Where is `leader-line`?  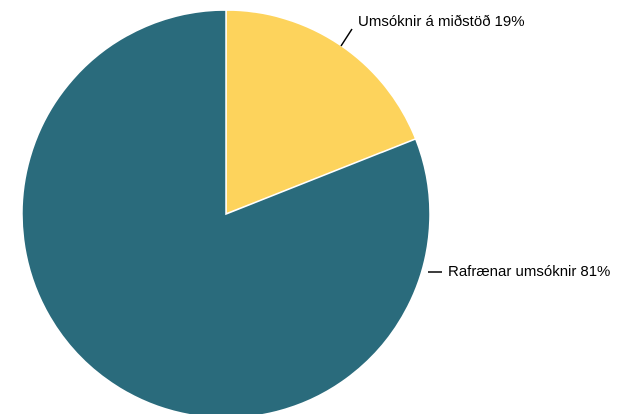 leader-line is located at coordinates (346, 37).